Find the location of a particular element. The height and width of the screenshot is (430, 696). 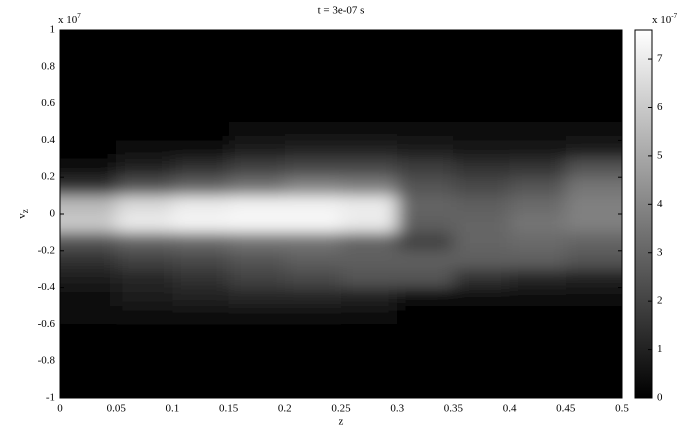

y-tick-label: 0.6 is located at coordinates (48, 103).